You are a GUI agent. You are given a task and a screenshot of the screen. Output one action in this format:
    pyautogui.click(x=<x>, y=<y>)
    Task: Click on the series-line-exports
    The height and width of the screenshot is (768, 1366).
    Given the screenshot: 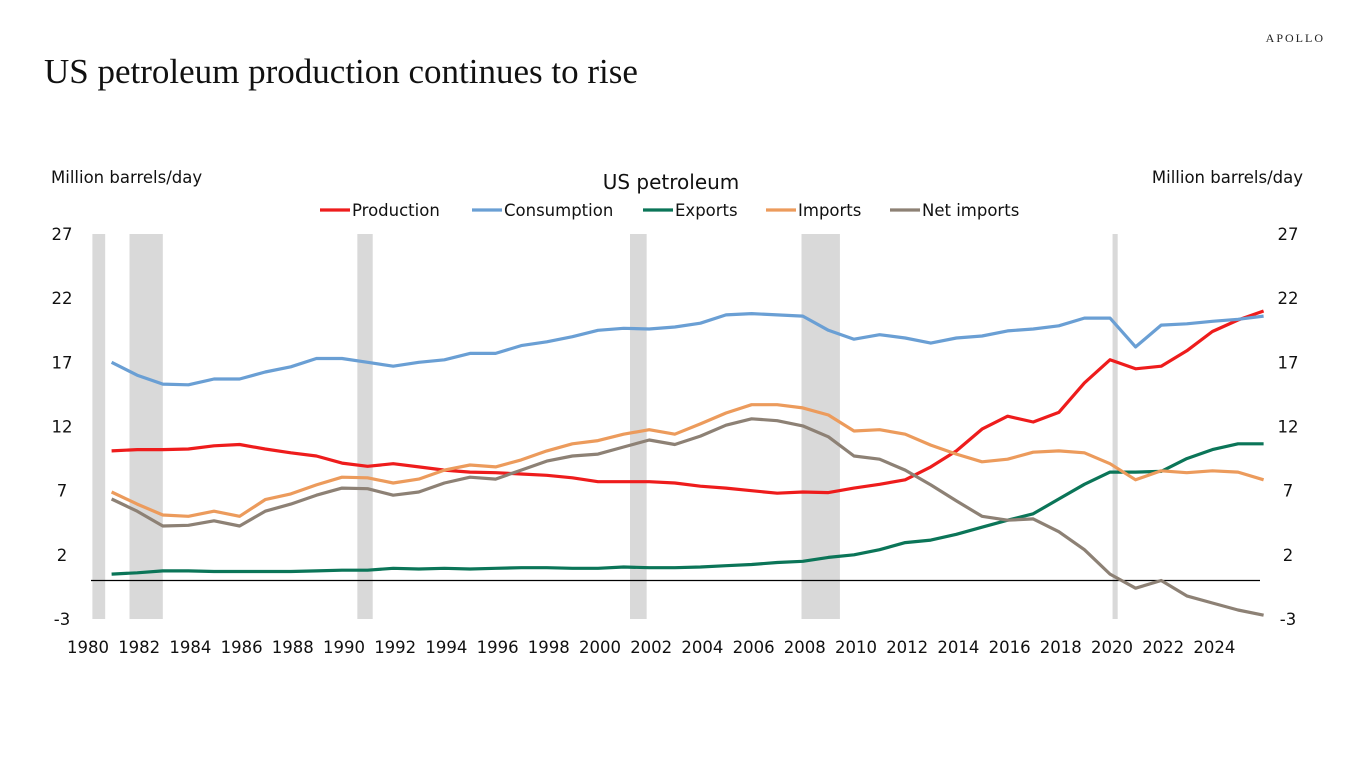 What is the action you would take?
    pyautogui.click(x=687, y=509)
    